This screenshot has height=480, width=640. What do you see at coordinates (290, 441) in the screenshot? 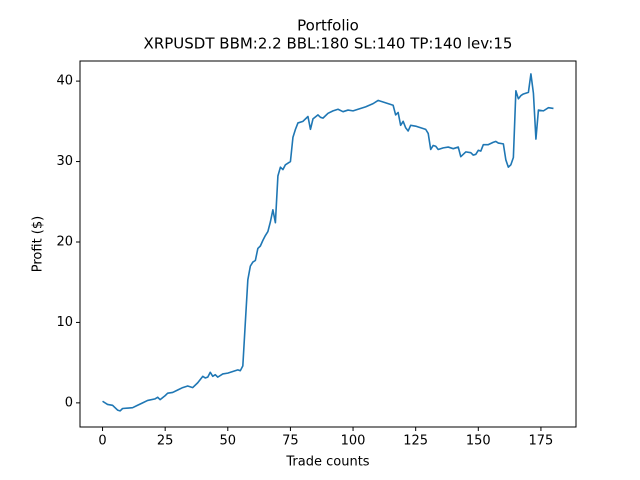
I see `x-tick-label: 75` at bounding box center [290, 441].